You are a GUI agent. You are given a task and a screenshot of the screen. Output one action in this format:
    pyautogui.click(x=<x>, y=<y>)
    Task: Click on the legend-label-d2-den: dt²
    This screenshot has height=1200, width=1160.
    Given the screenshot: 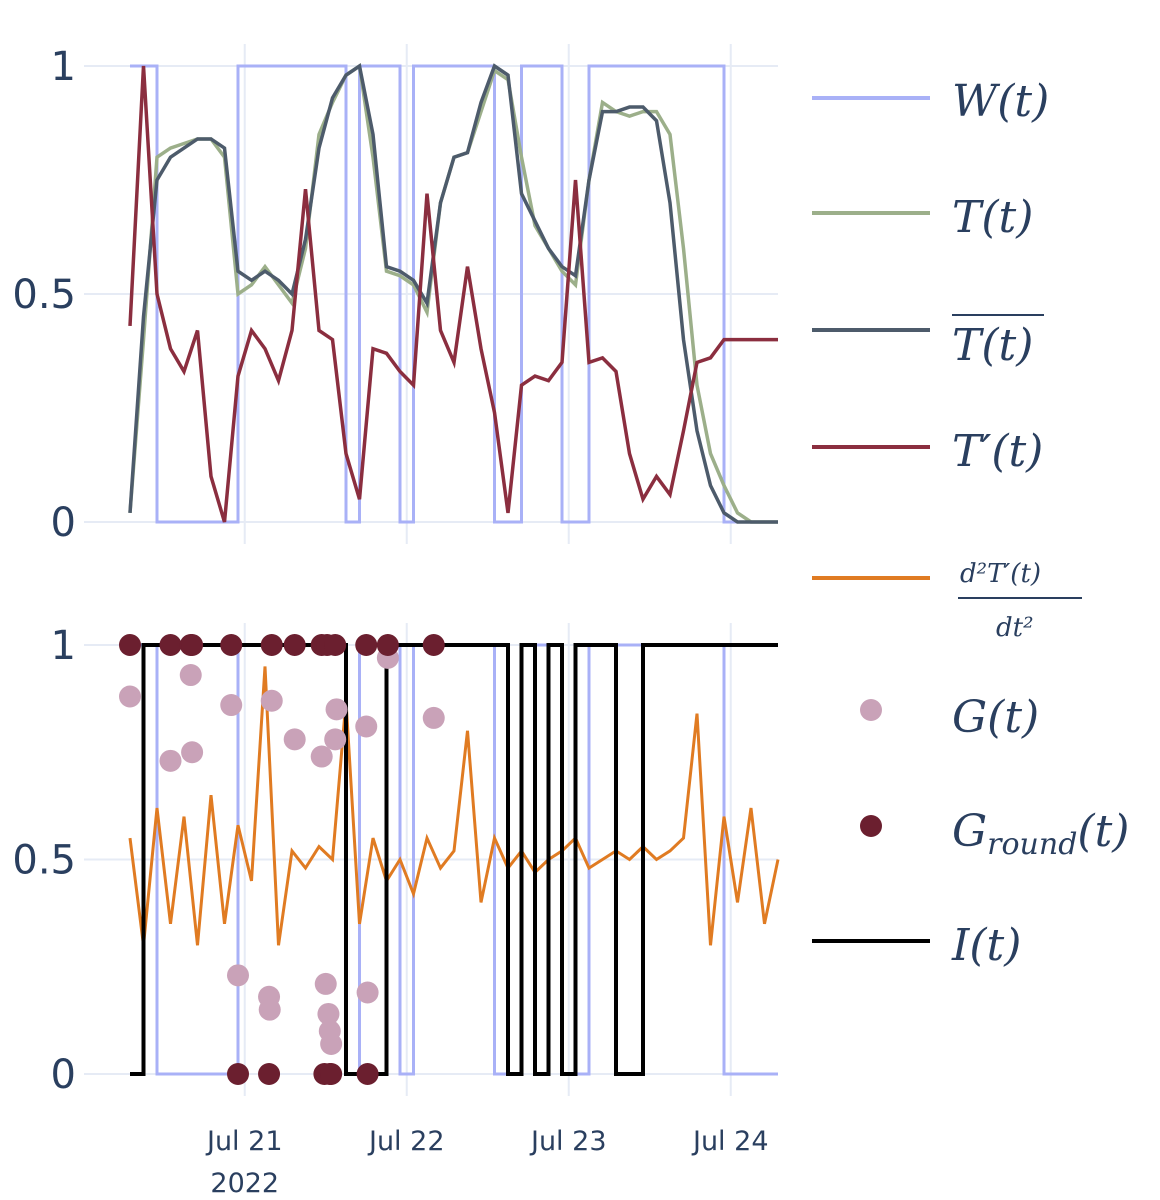 What is the action you would take?
    pyautogui.click(x=1015, y=628)
    